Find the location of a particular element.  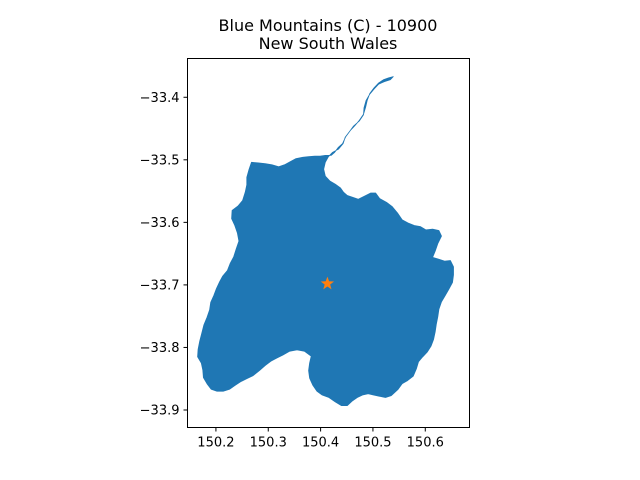

y-tick-label: −33.9 is located at coordinates (160, 410).